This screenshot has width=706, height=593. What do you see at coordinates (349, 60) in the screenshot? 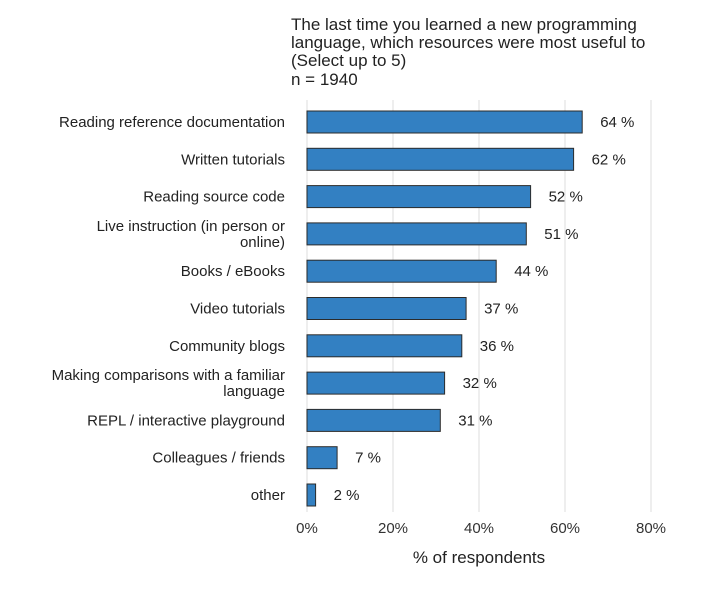
I see `chart-title-line-3: (Select up to 5)` at bounding box center [349, 60].